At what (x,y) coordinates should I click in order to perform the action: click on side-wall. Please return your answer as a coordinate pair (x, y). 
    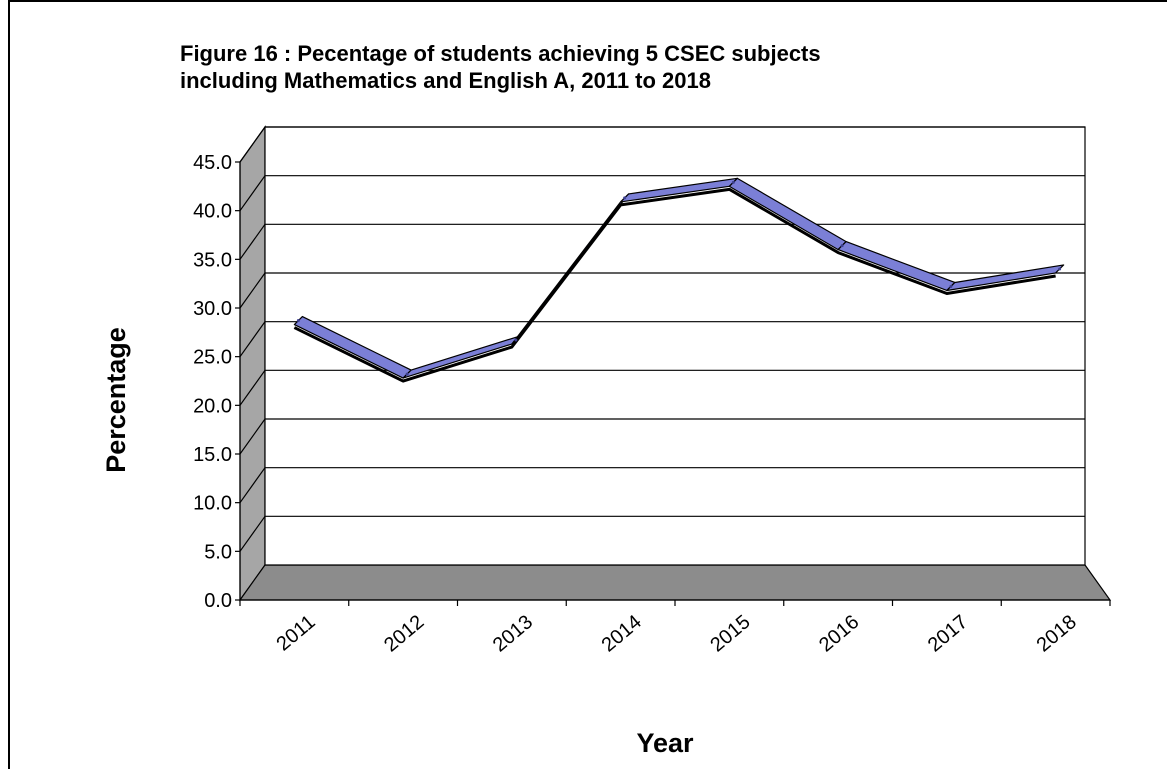
    Looking at the image, I should click on (252, 363).